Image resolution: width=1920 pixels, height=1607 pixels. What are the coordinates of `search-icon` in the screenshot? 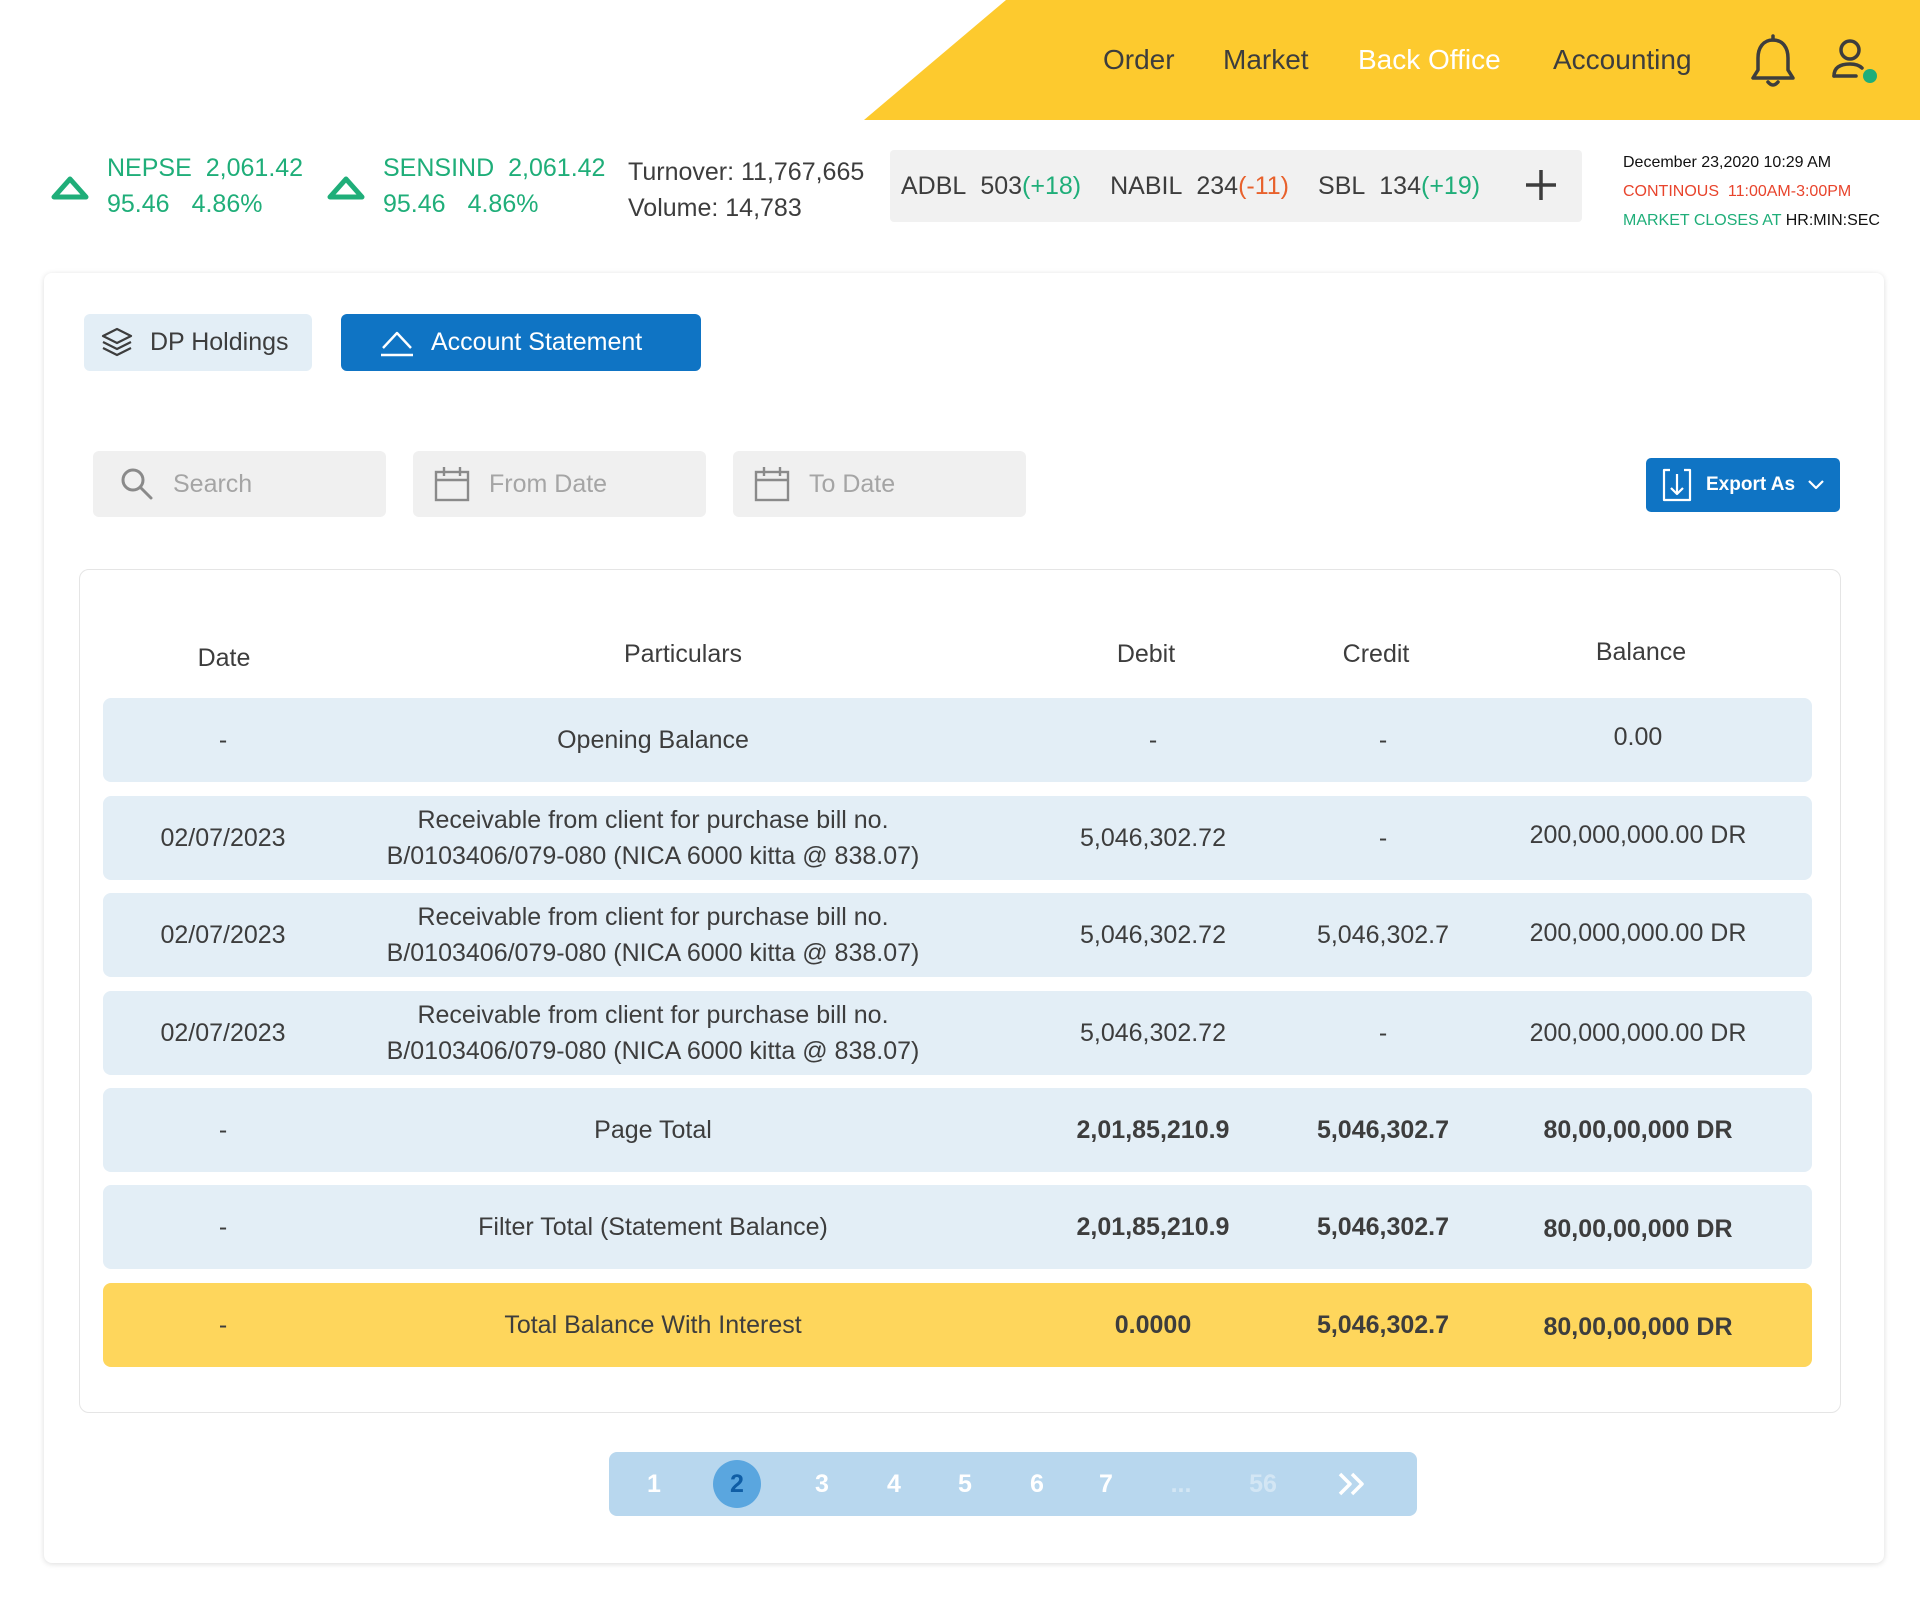 It's located at (137, 484).